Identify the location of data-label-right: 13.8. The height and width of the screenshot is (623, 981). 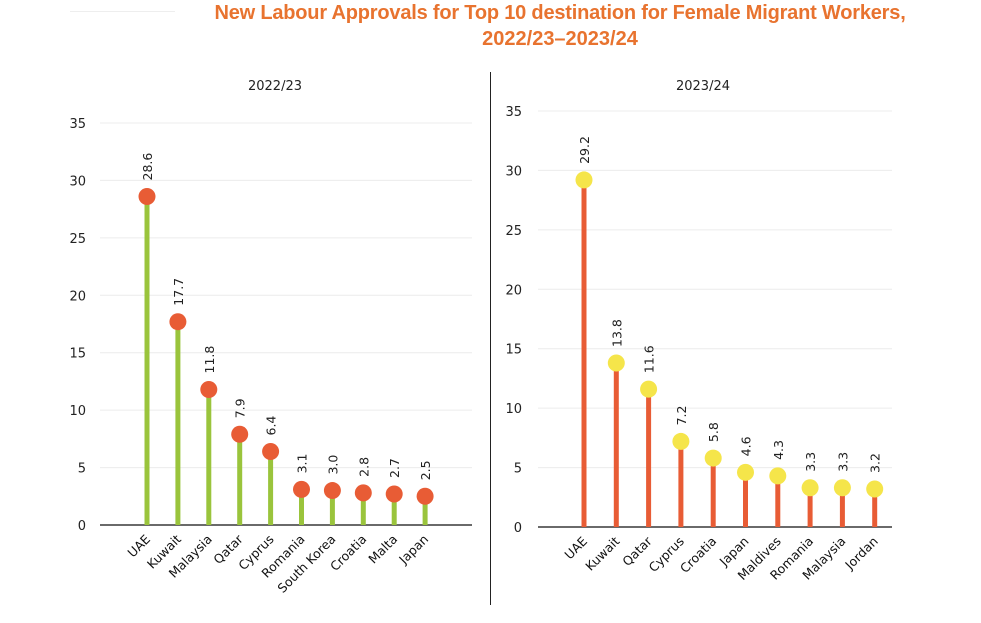
(616, 333).